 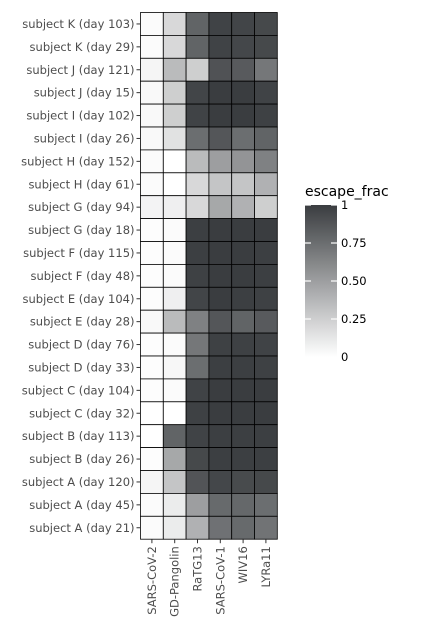 What do you see at coordinates (81, 528) in the screenshot?
I see `y-tick-label: subject A (day 21)` at bounding box center [81, 528].